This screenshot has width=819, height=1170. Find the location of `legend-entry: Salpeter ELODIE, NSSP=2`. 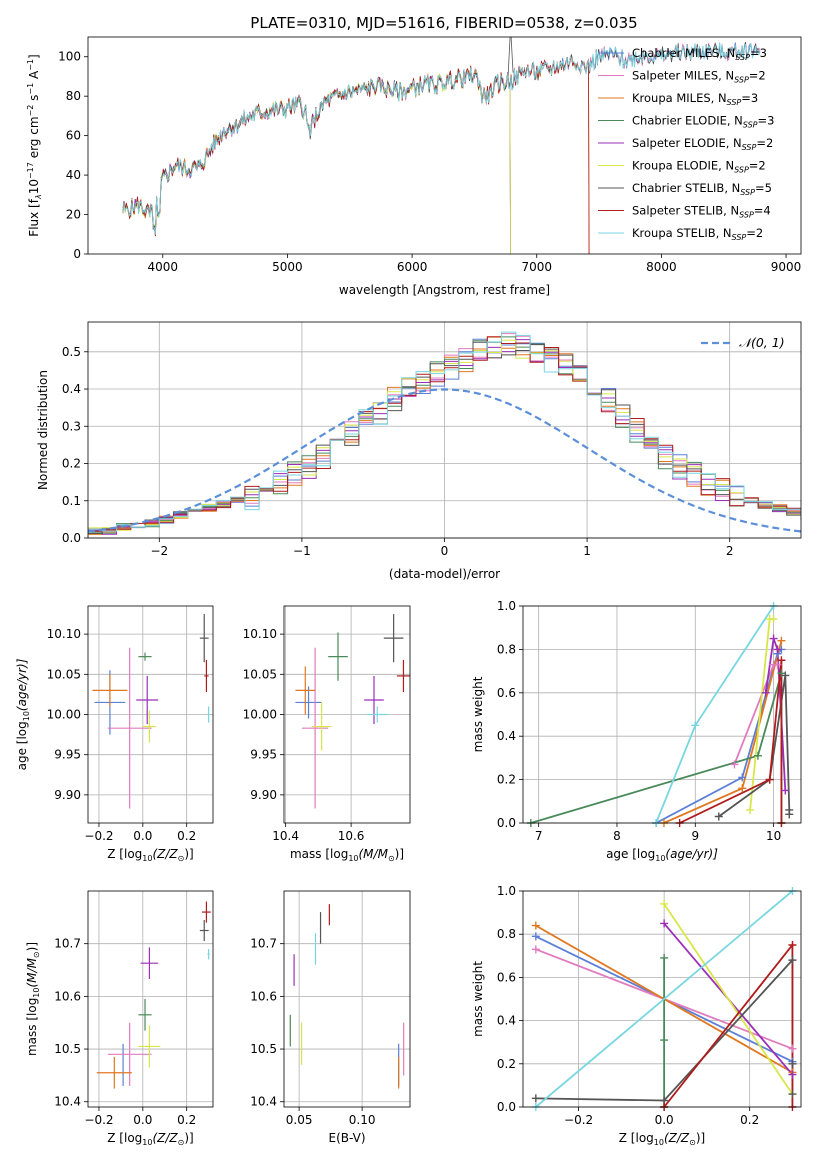

legend-entry: Salpeter ELODIE, NSSP=2 is located at coordinates (702, 144).